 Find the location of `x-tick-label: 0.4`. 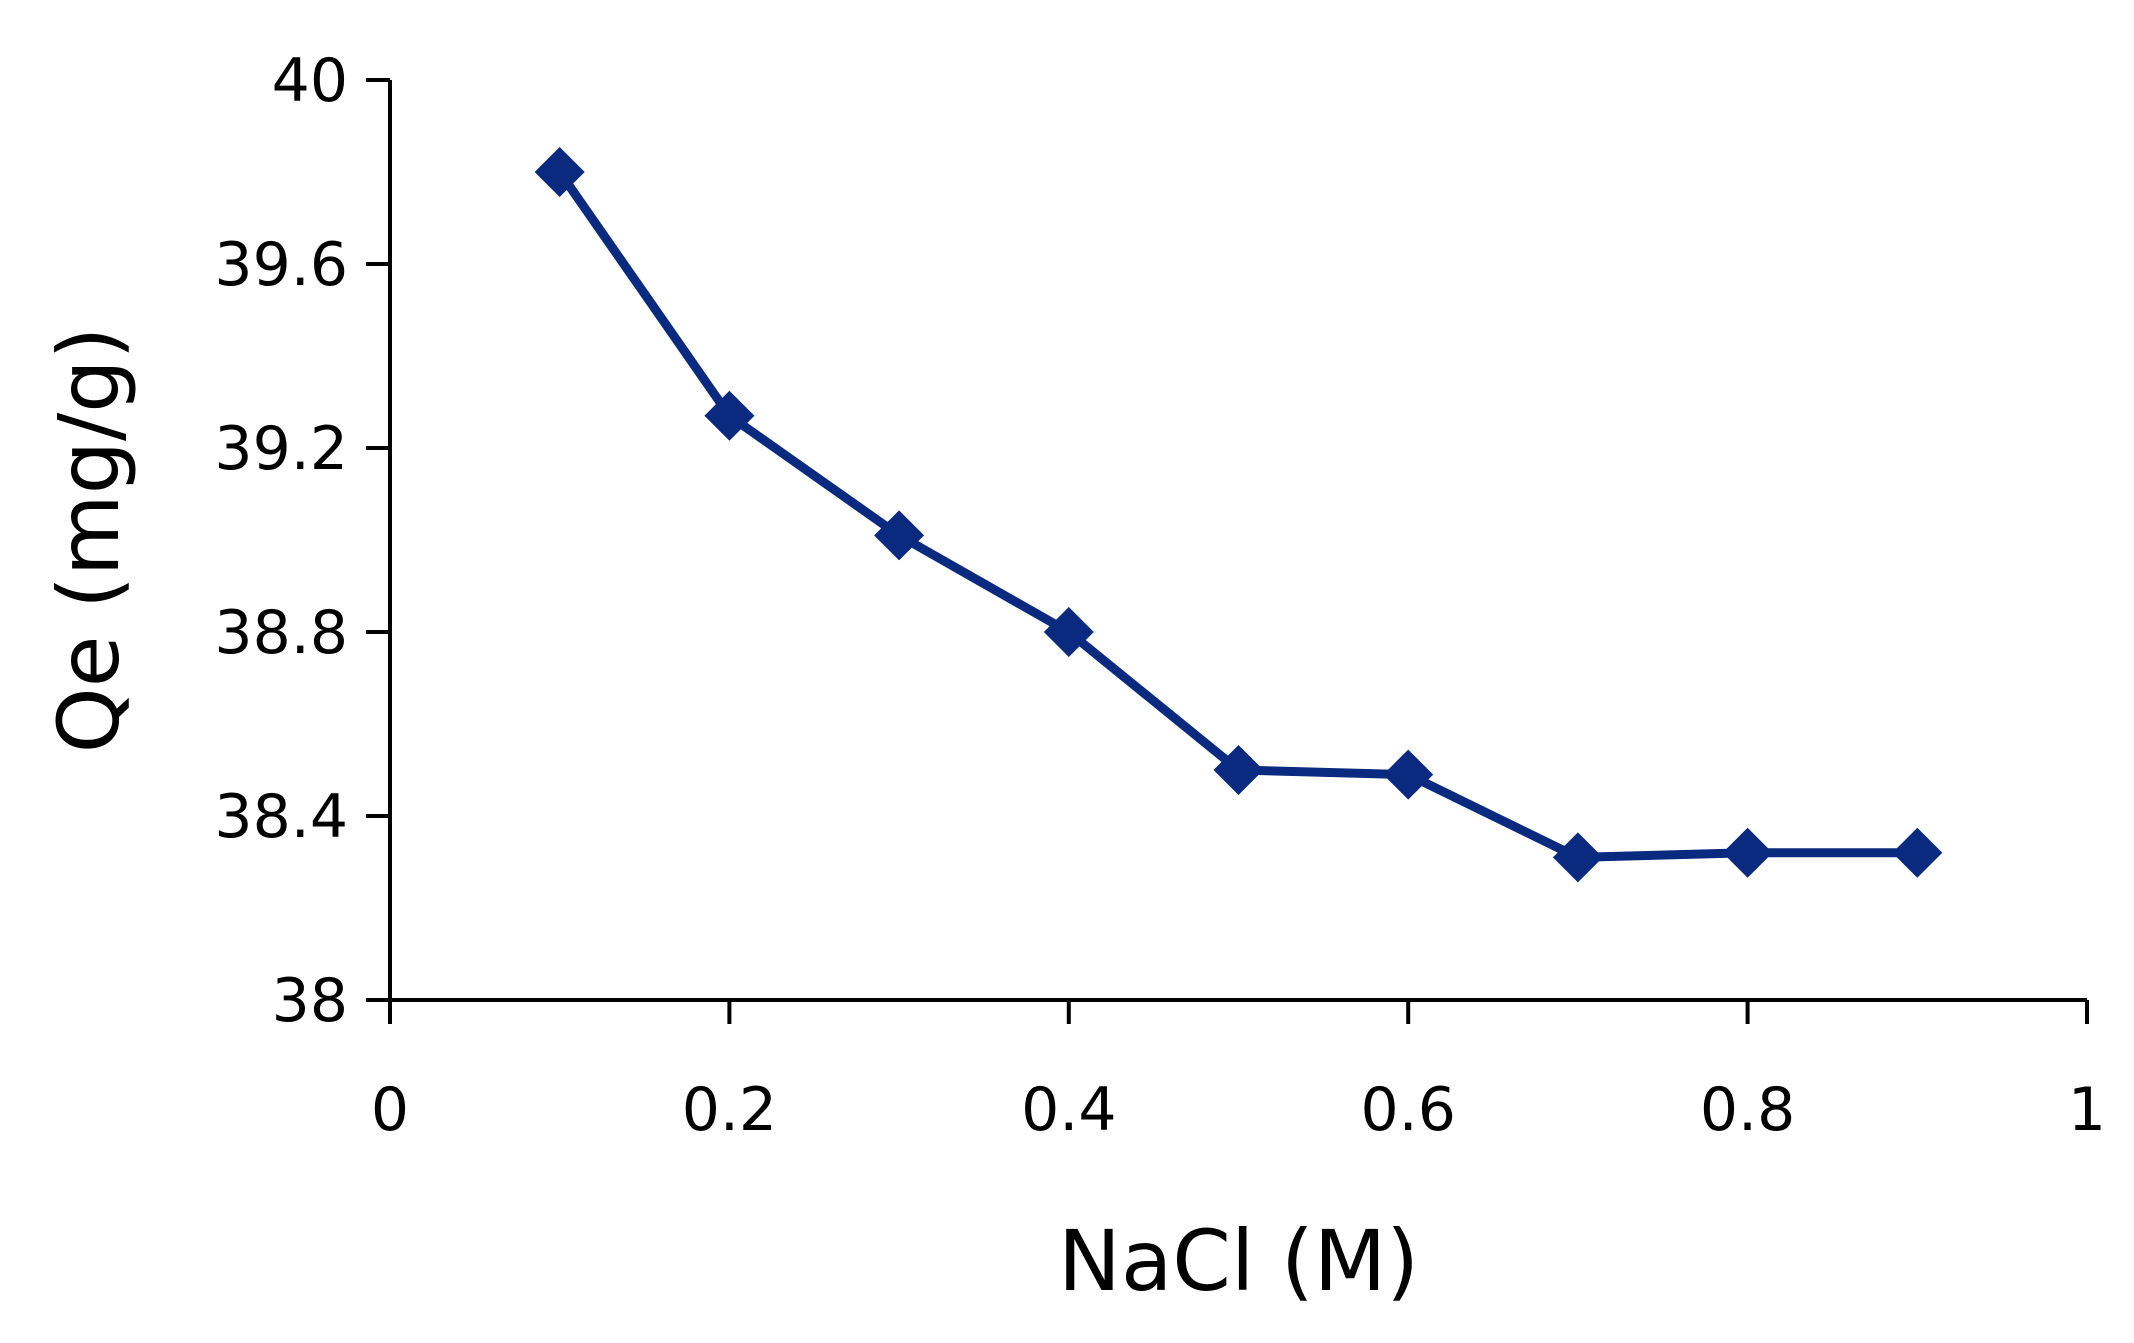

x-tick-label: 0.4 is located at coordinates (1068, 1110).